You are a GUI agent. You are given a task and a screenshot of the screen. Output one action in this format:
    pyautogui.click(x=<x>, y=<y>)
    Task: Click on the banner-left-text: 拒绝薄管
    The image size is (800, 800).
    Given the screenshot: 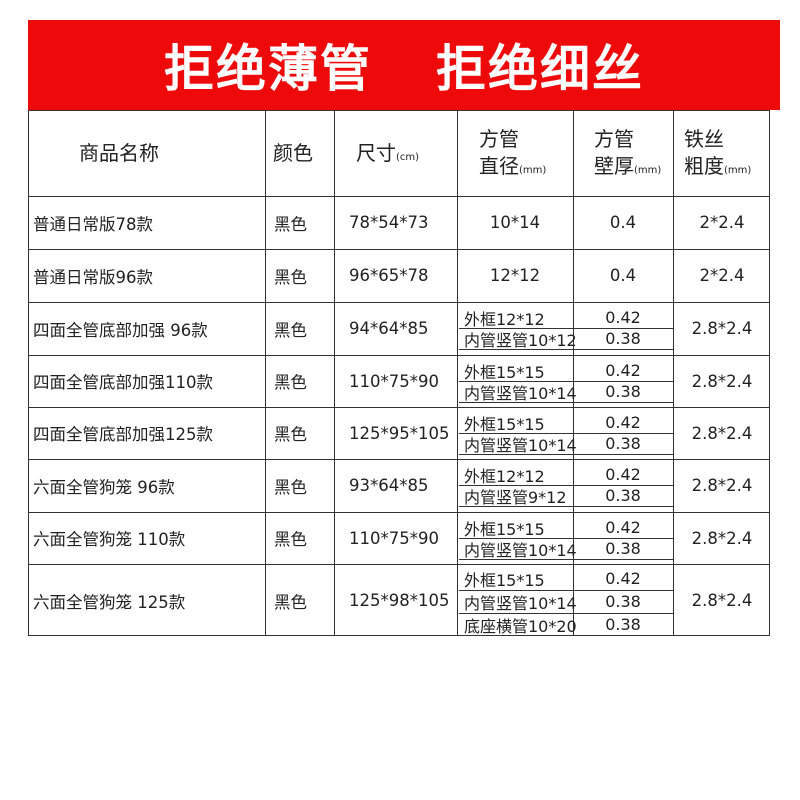 What is the action you would take?
    pyautogui.click(x=268, y=69)
    